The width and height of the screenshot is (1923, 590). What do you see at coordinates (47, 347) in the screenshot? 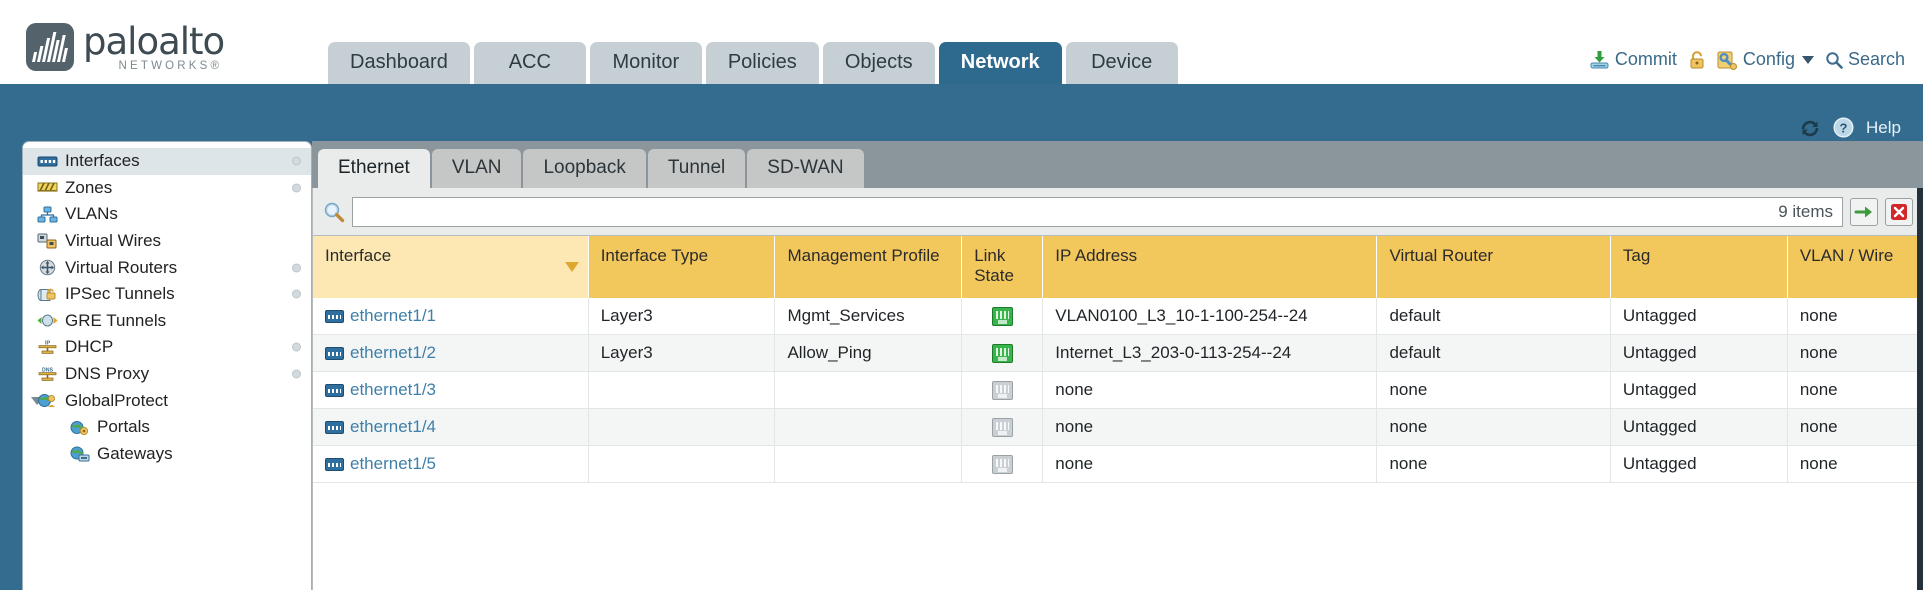
I see `dhcp-icon: IP` at bounding box center [47, 347].